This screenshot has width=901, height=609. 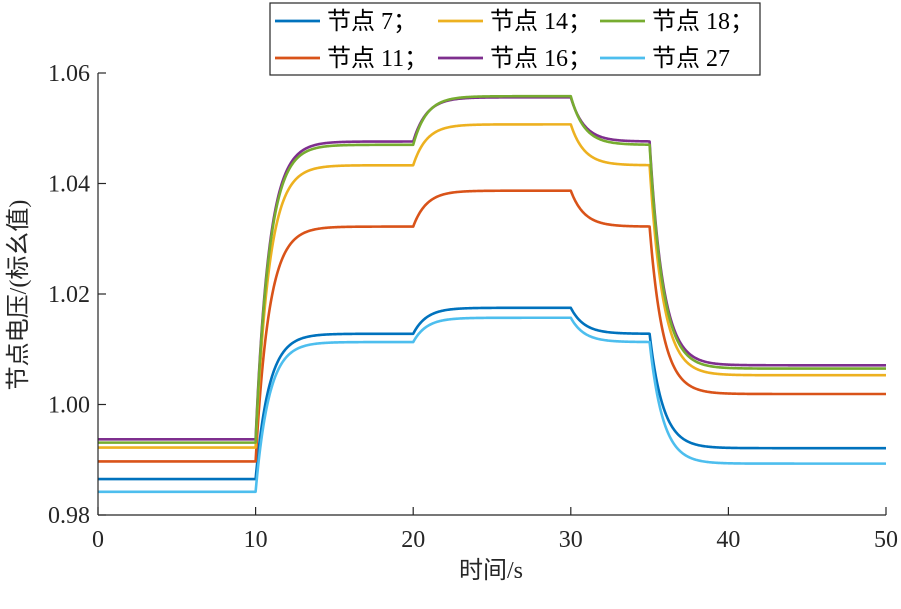 What do you see at coordinates (69, 295) in the screenshot?
I see `y-tick-label: 1.02` at bounding box center [69, 295].